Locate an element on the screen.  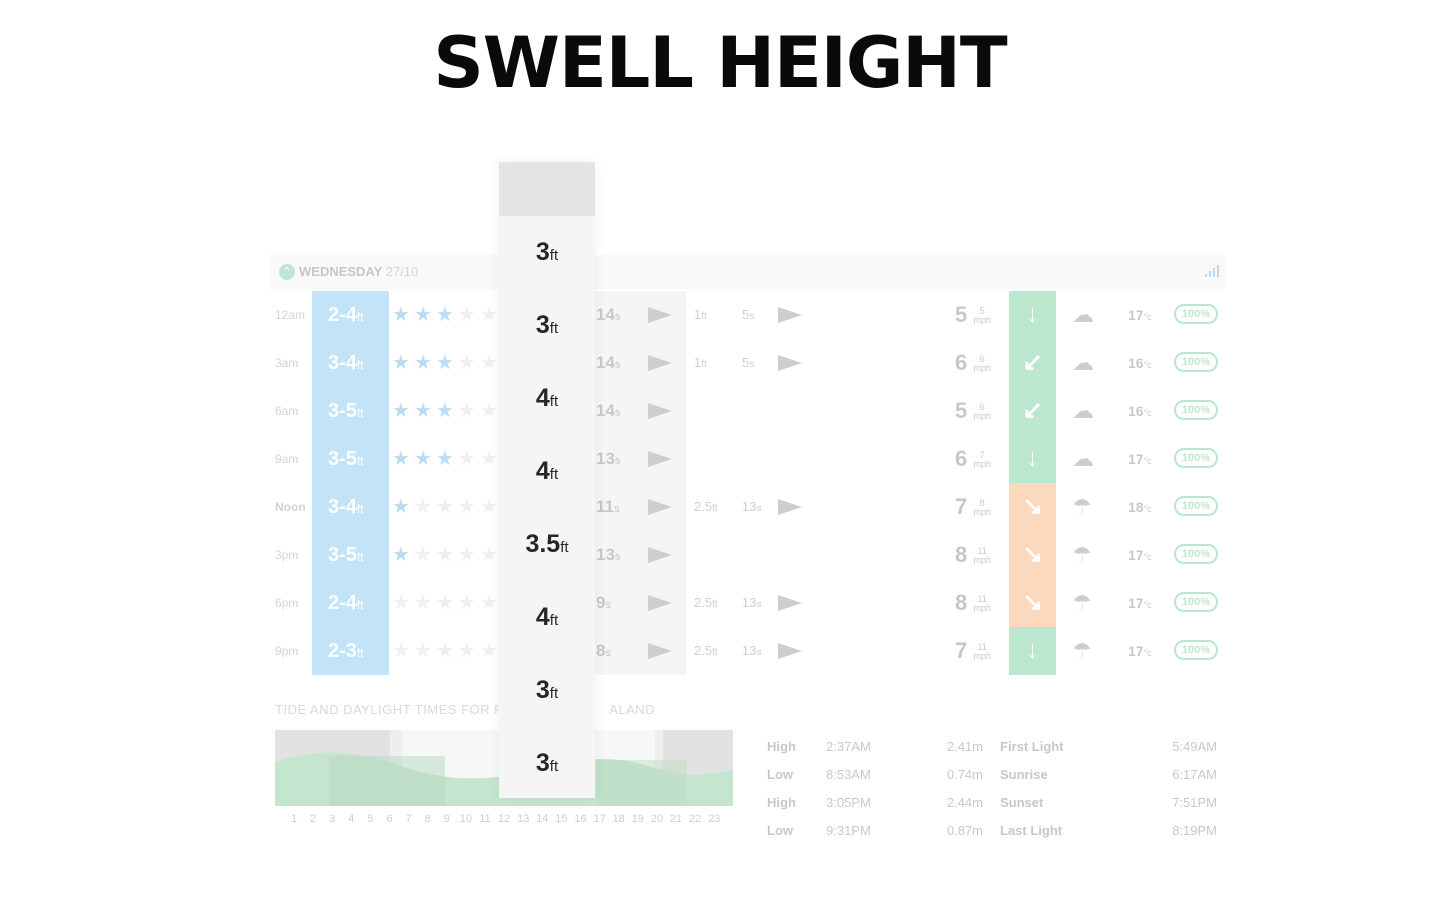
temperature-unit: °c is located at coordinates (1147, 509).